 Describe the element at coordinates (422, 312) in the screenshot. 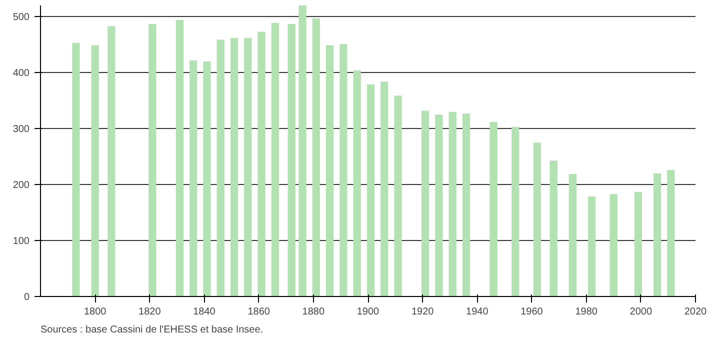

I see `x-tick-label: 1920` at that location.